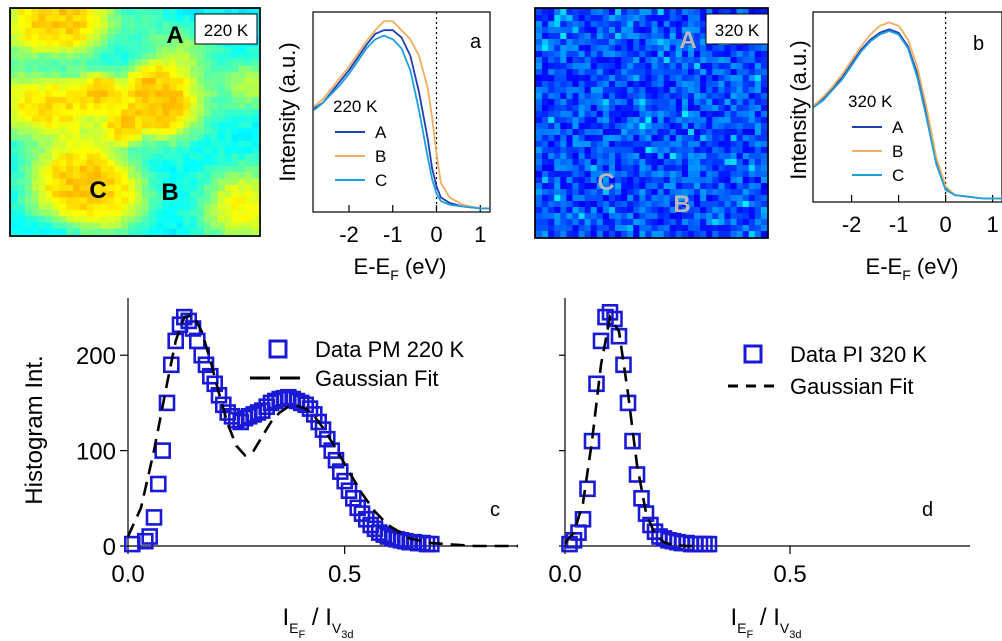 Image resolution: width=1002 pixels, height=641 pixels. What do you see at coordinates (992, 224) in the screenshot?
I see `x-tick-label: 1` at bounding box center [992, 224].